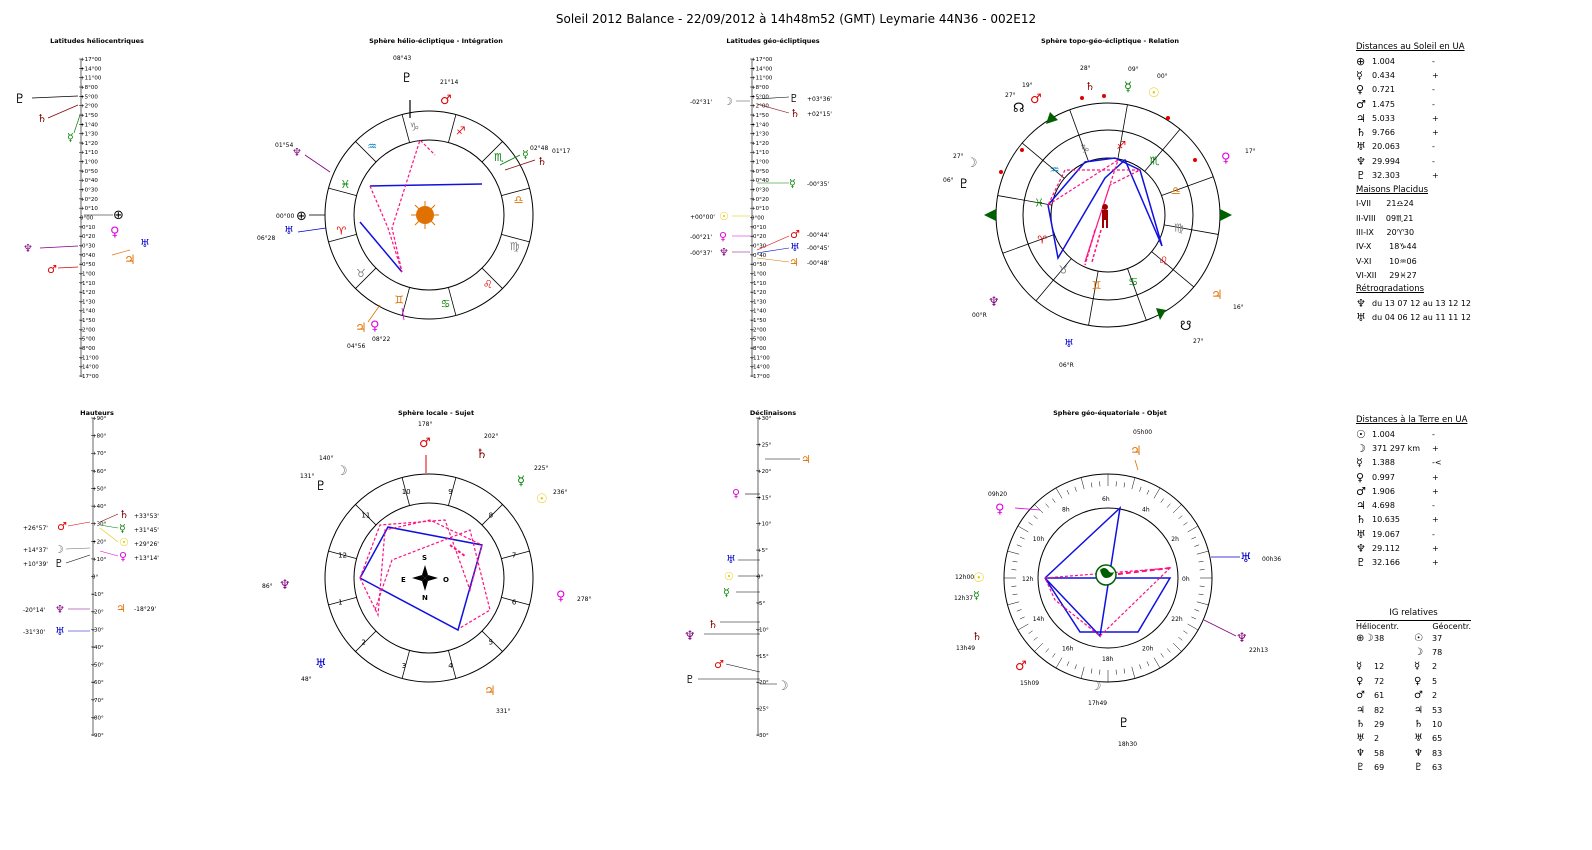 This screenshot has width=1592, height=850. What do you see at coordinates (1413, 613) in the screenshot?
I see `ig-title: IG relatives` at bounding box center [1413, 613].